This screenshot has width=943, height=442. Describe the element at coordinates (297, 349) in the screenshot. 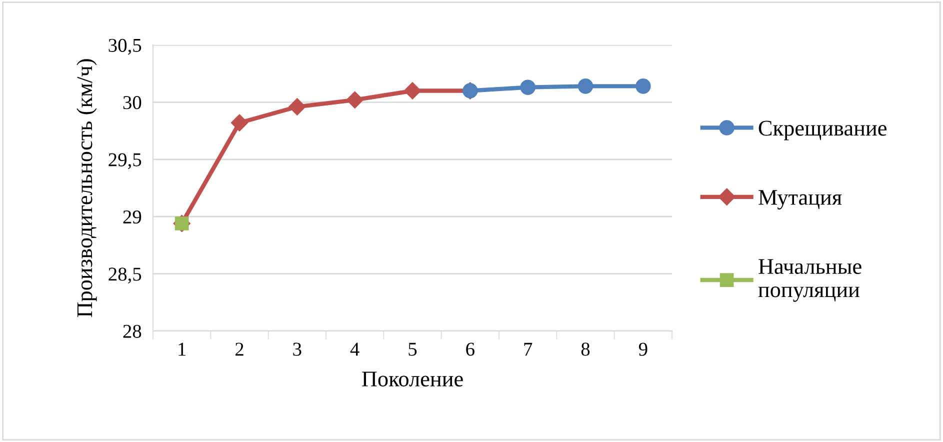

I see `x-tick-label: 3` at that location.